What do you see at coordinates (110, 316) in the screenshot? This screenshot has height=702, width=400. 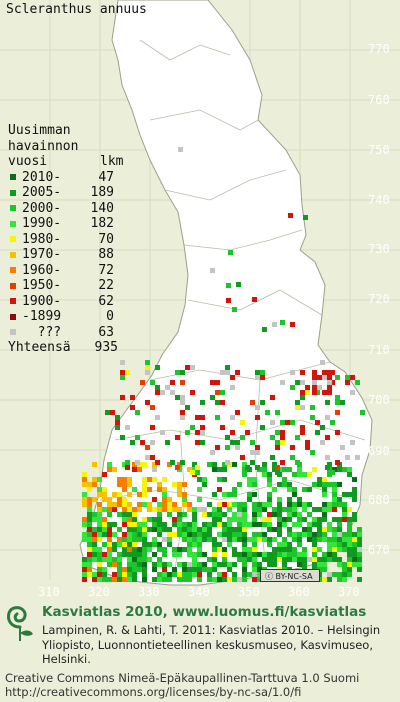 I see `legend-count: 0` at bounding box center [110, 316].